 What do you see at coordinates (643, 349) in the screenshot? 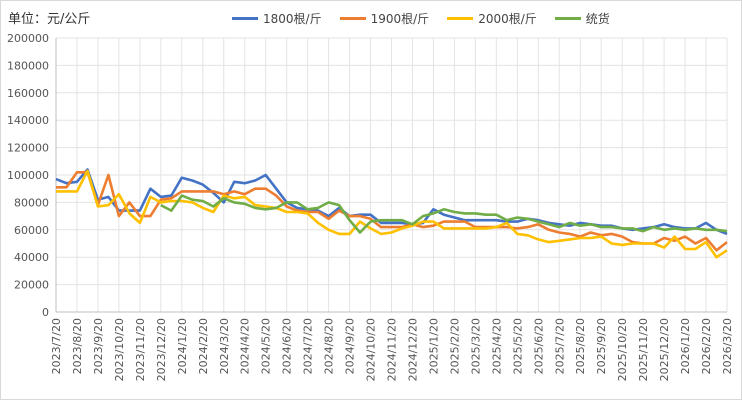
I see `x-tick-label: 2025/11/20` at bounding box center [643, 349].